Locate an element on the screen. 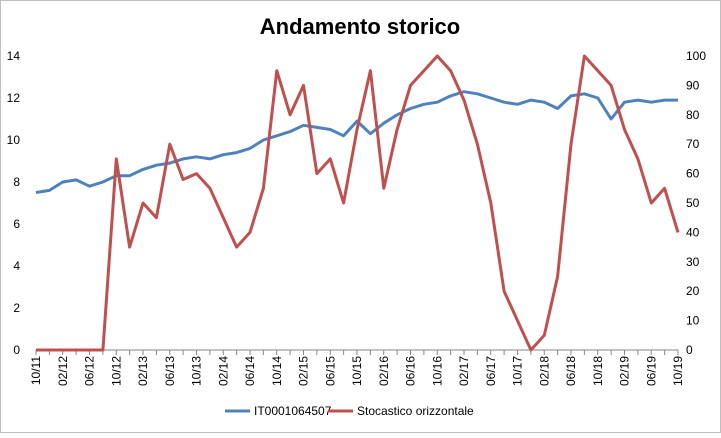 The image size is (721, 438). y-tick-label: 12 is located at coordinates (14, 98).